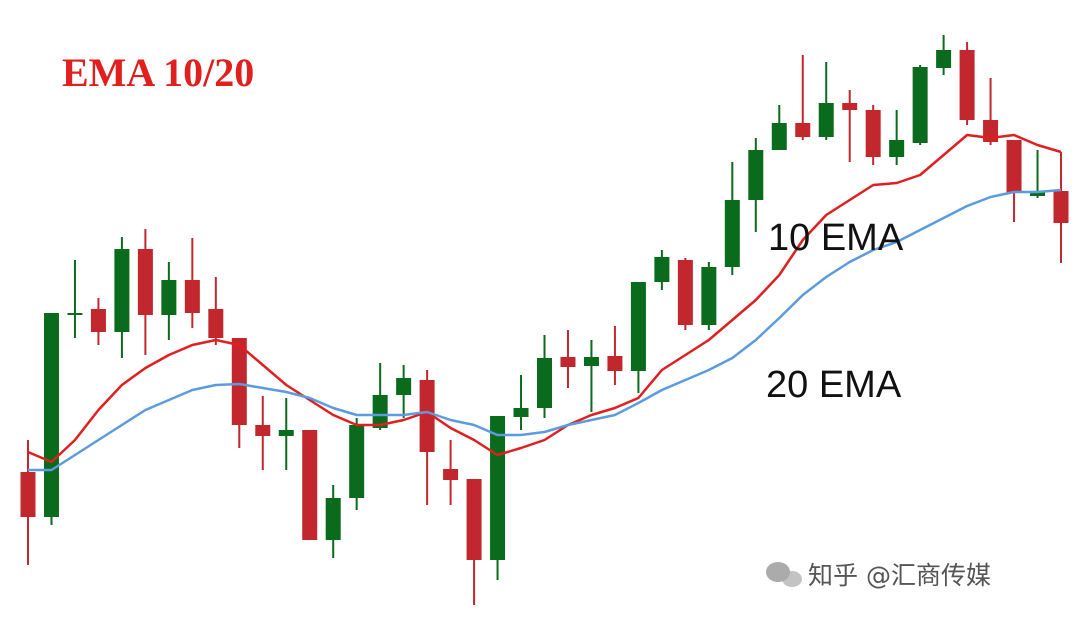 The height and width of the screenshot is (618, 1080). What do you see at coordinates (158, 72) in the screenshot?
I see `chart-title: EMA 10/20` at bounding box center [158, 72].